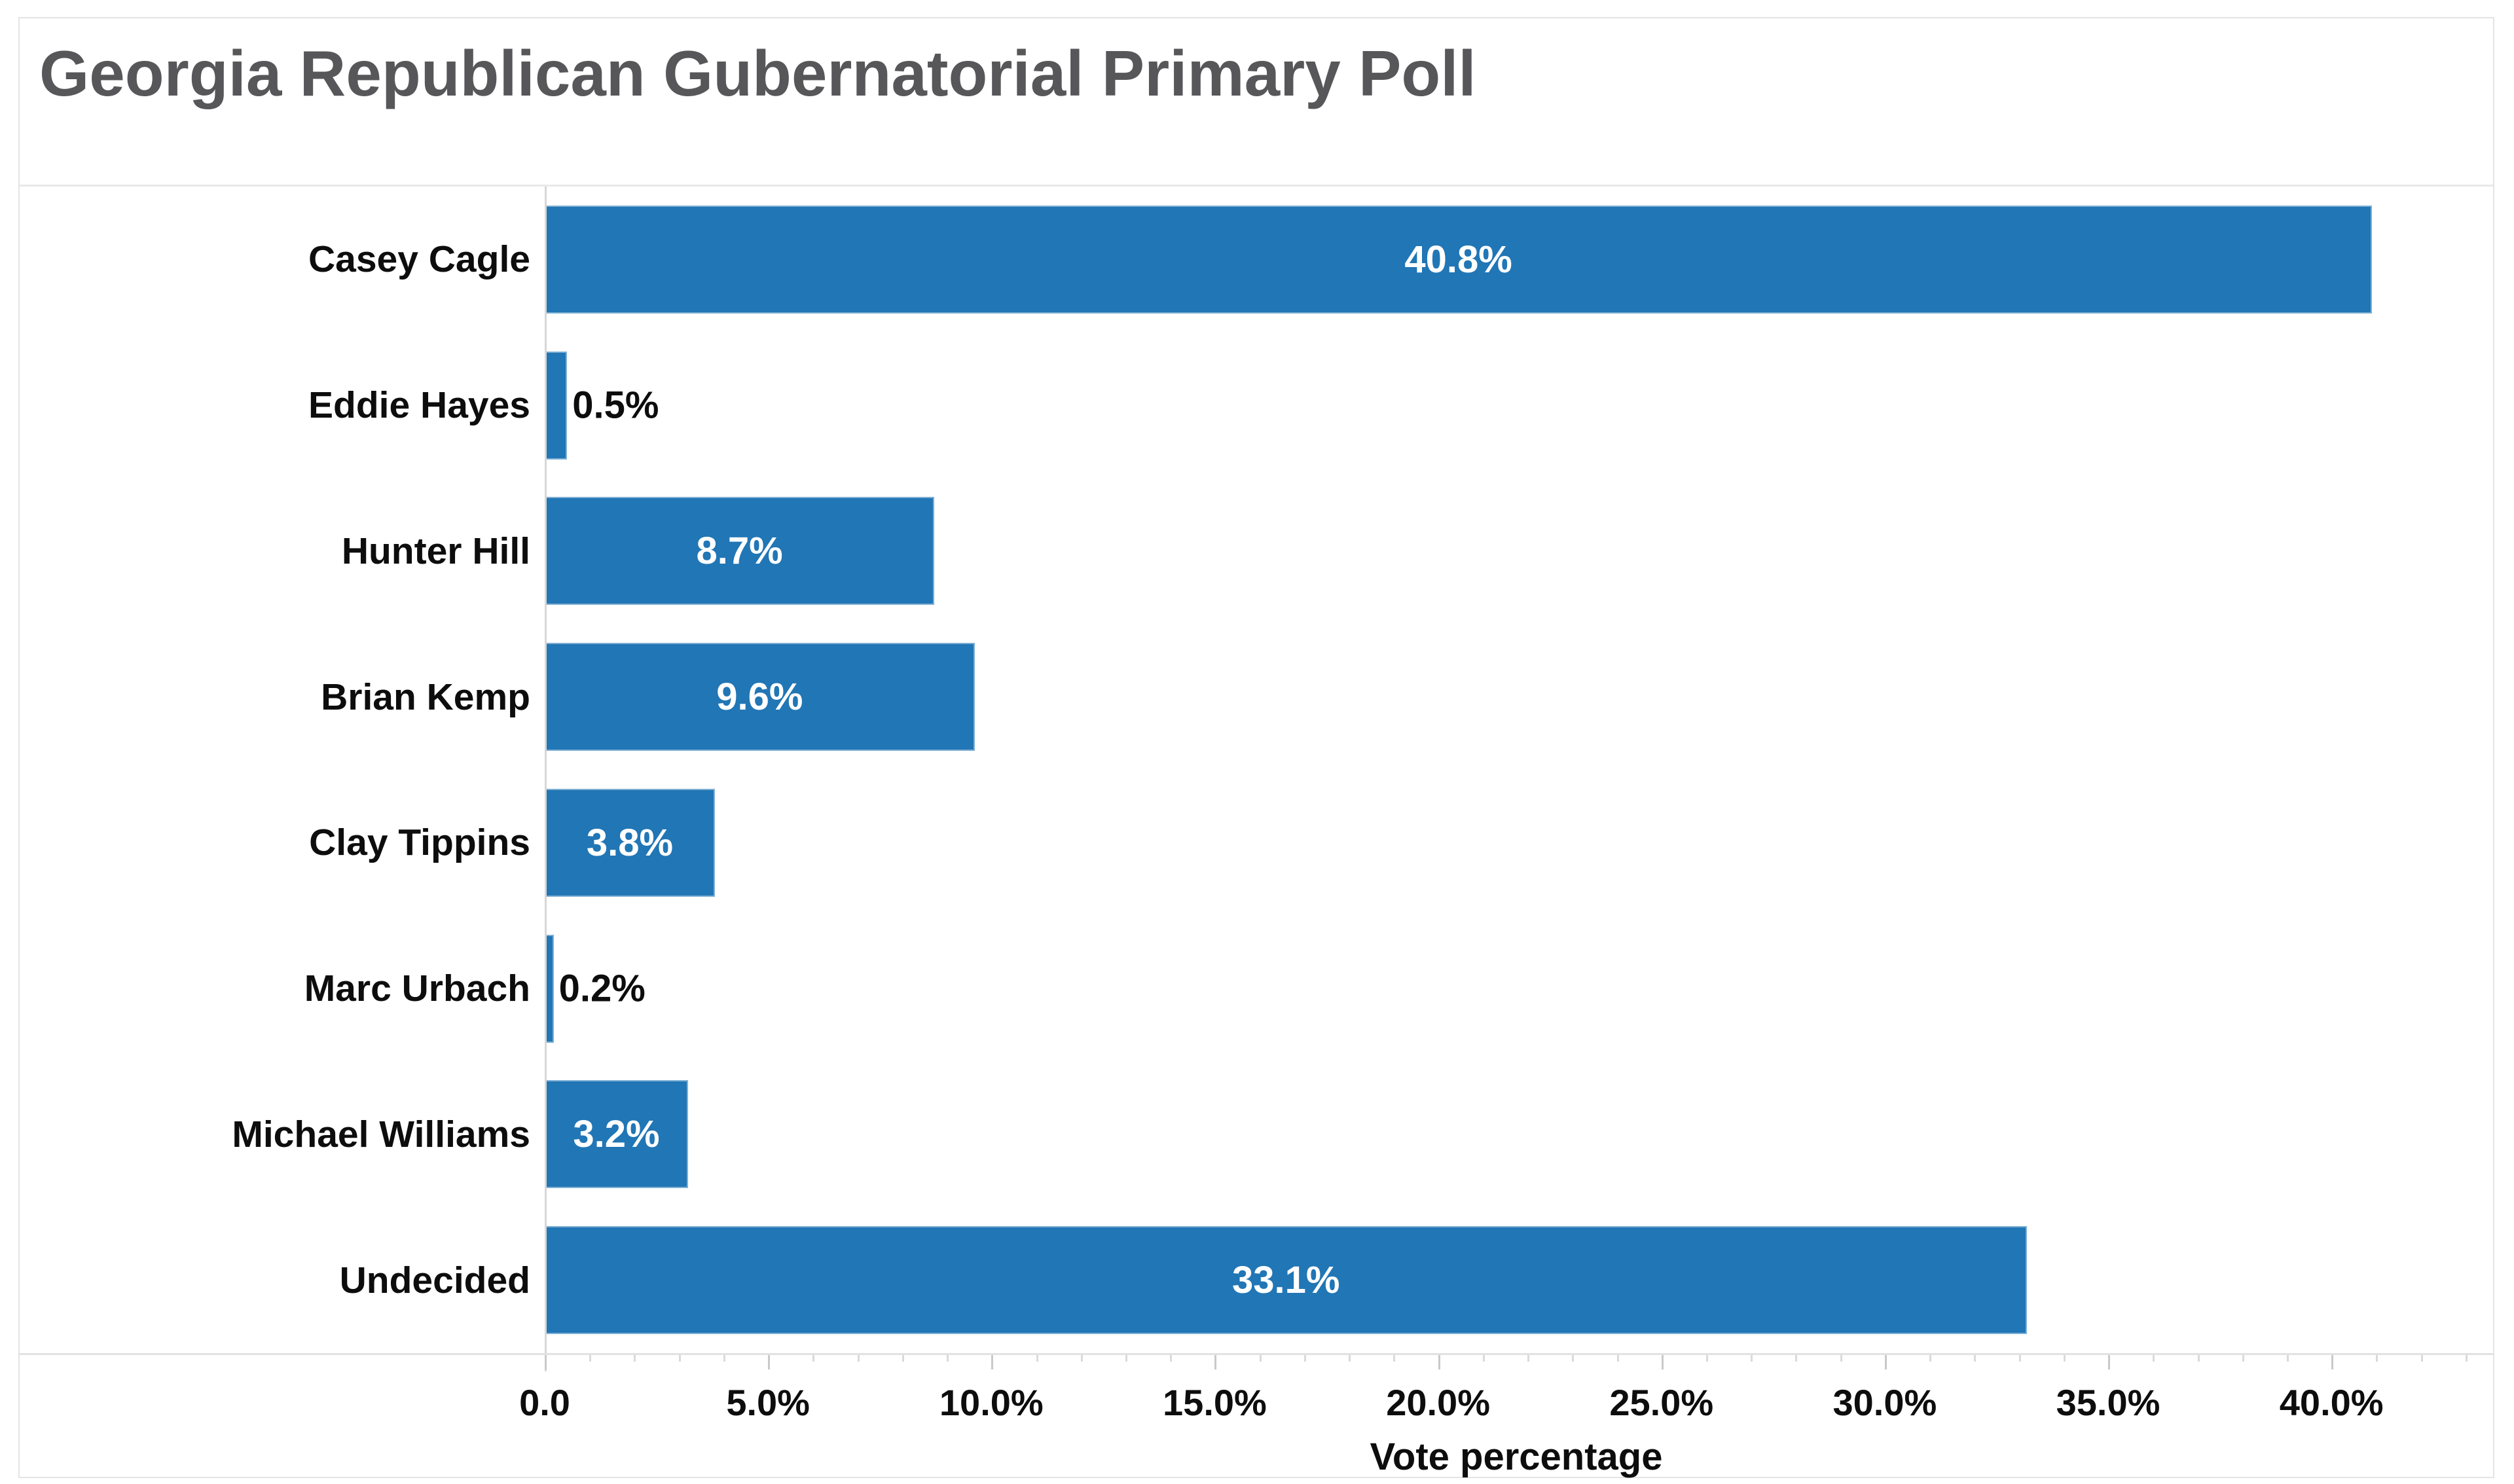 This screenshot has height=1484, width=2514. Describe the element at coordinates (602, 988) in the screenshot. I see `bar-value-label: 0.2%` at that location.